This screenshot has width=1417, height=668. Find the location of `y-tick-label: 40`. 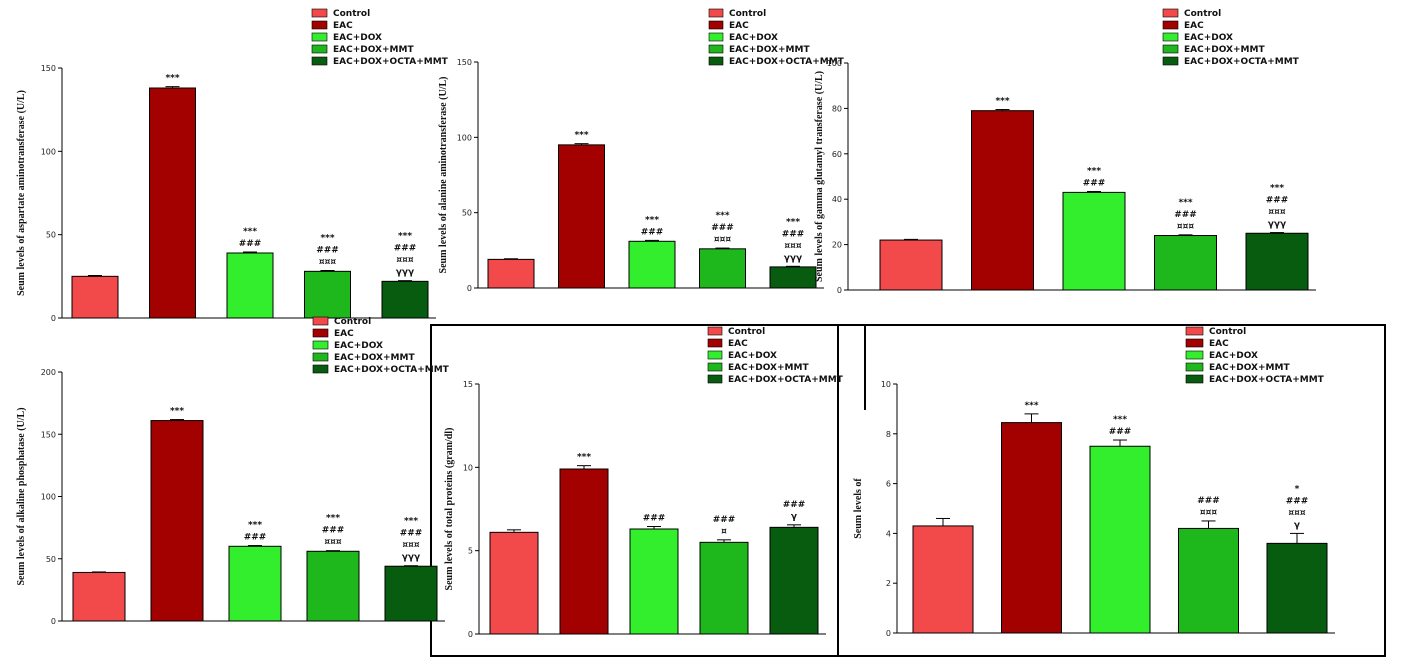

y-tick-label: 40 is located at coordinates (837, 199).